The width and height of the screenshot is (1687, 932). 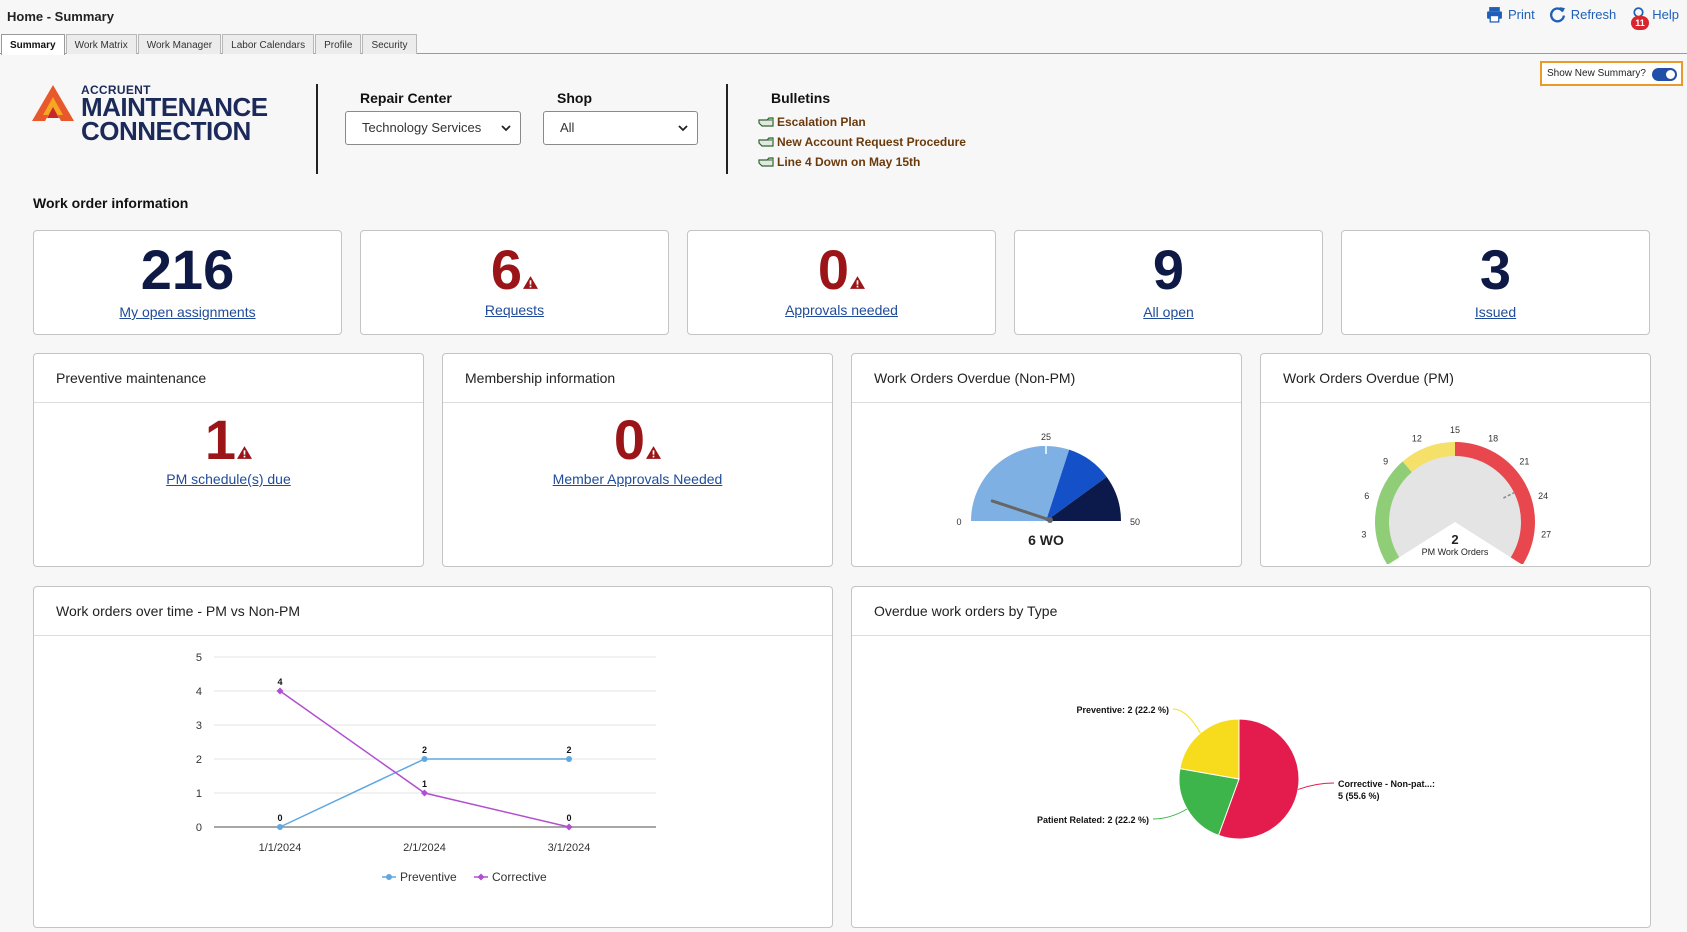 I want to click on repair-center-value: Technology Services, so click(x=422, y=127).